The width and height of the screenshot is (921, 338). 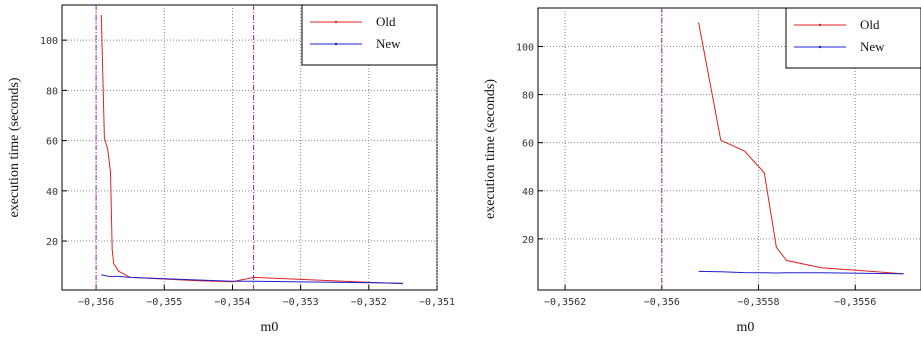 I want to click on x-tick-label: −0,353, so click(x=301, y=302).